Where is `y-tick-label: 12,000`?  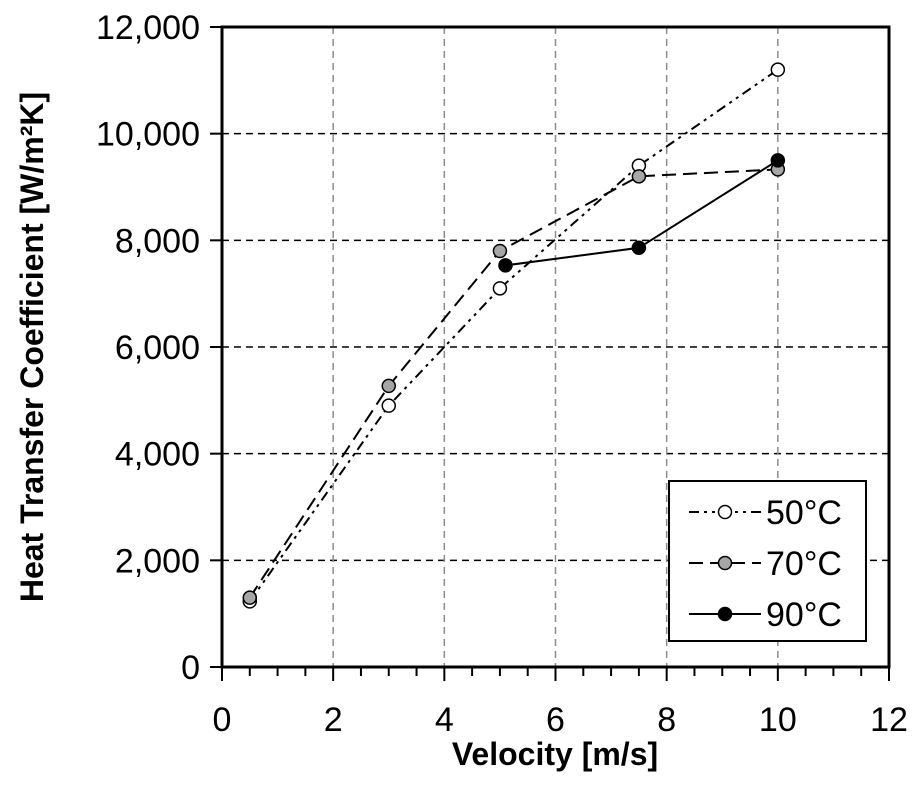 y-tick-label: 12,000 is located at coordinates (148, 28).